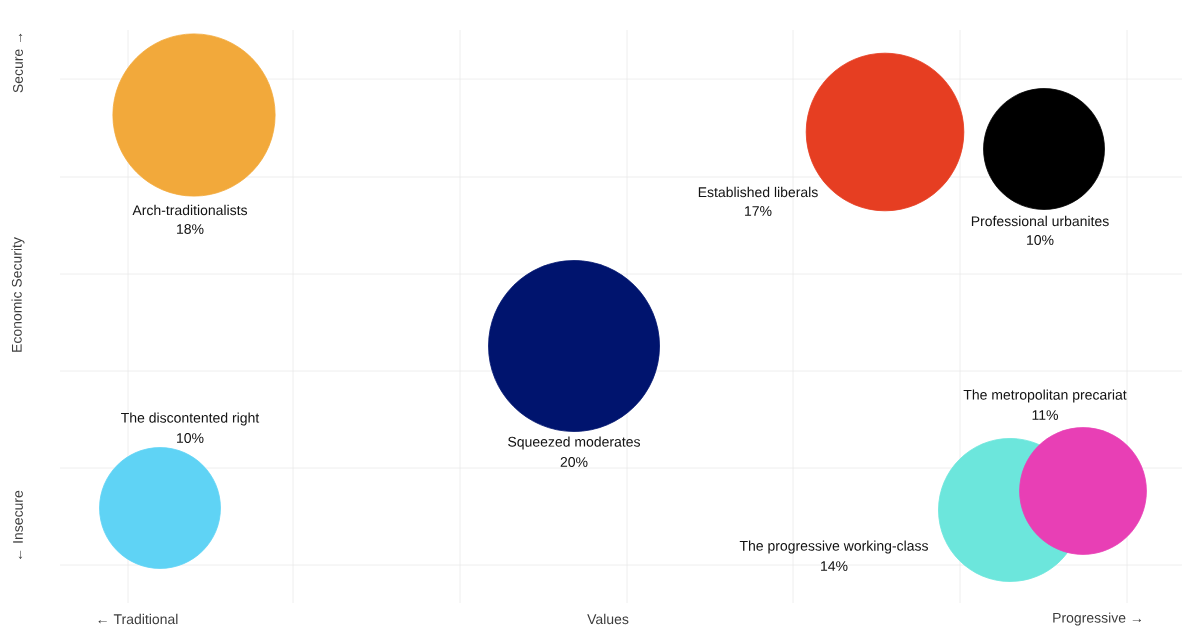  What do you see at coordinates (1040, 221) in the screenshot?
I see `category-label: Professional urbanites` at bounding box center [1040, 221].